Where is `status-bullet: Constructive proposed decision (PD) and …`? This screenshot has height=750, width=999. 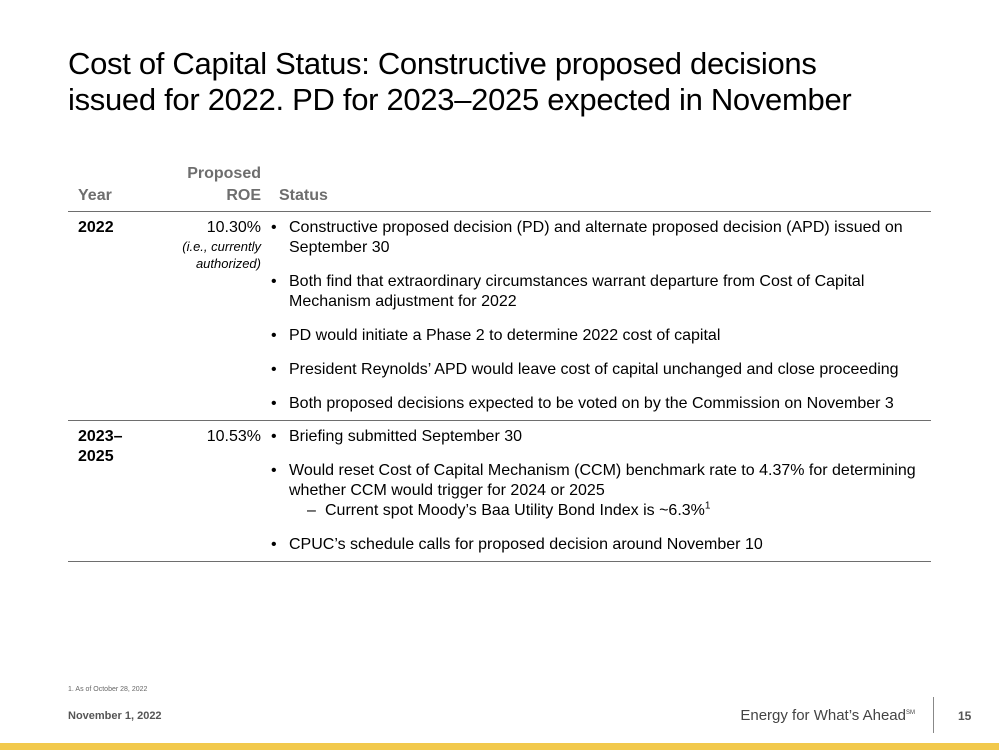
status-bullet: Constructive proposed decision (PD) and … is located at coordinates (599, 238).